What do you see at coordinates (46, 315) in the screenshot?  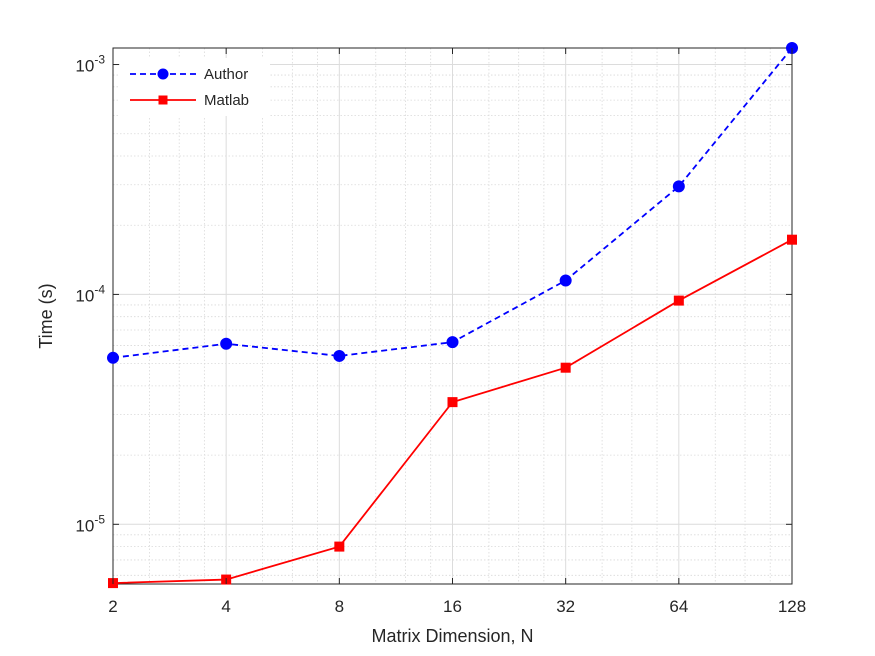 I see `y-axis-label: Time (s)` at bounding box center [46, 315].